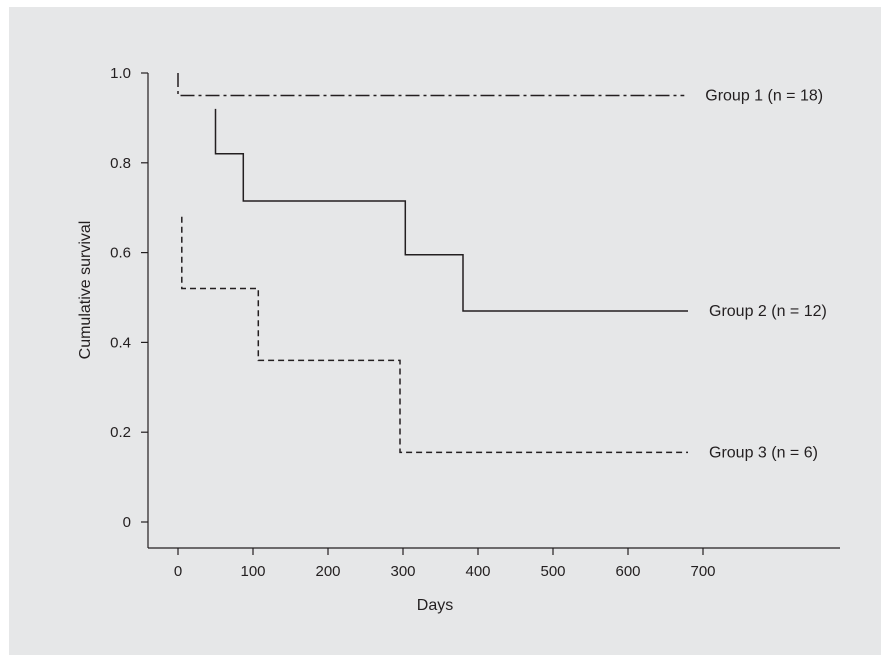 The height and width of the screenshot is (667, 890). I want to click on x-tick-label: 500, so click(552, 571).